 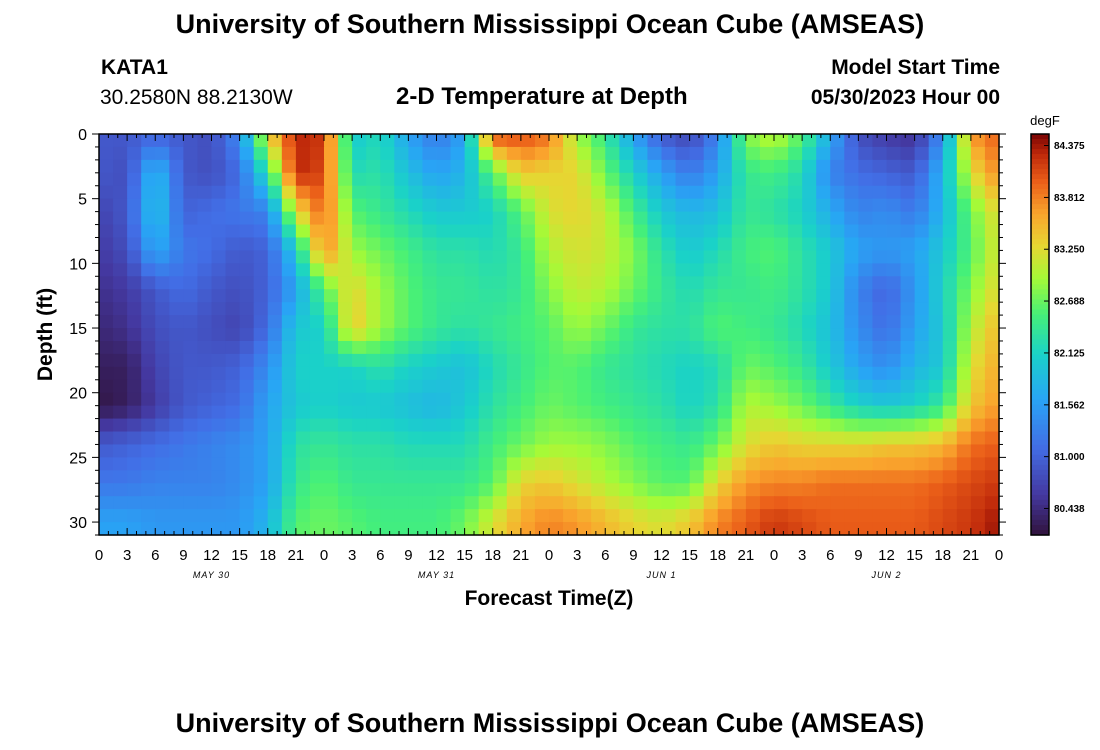 I want to click on x-tick-label: 0, so click(x=324, y=555).